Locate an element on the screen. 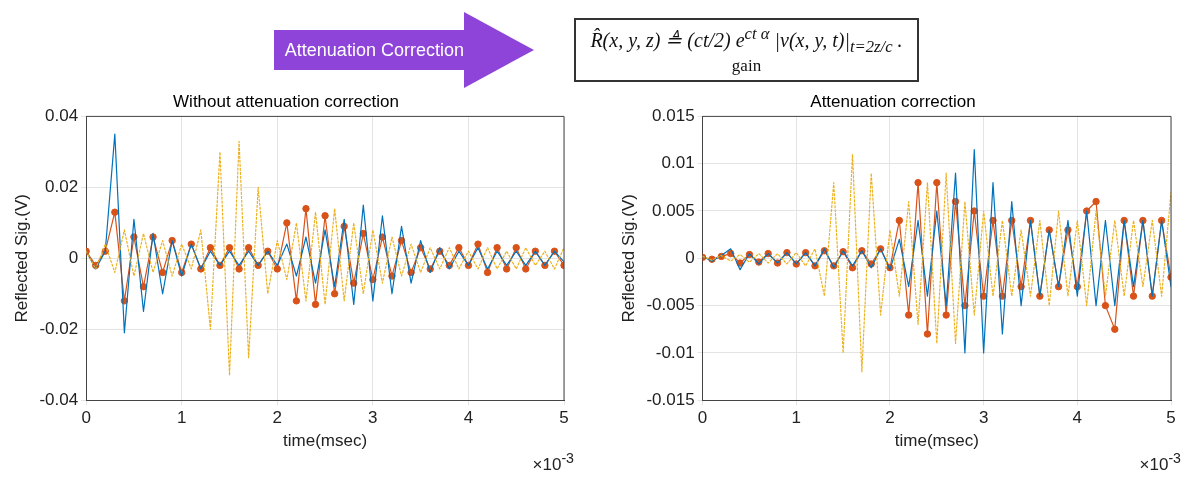  text: gain is located at coordinates (746, 66).